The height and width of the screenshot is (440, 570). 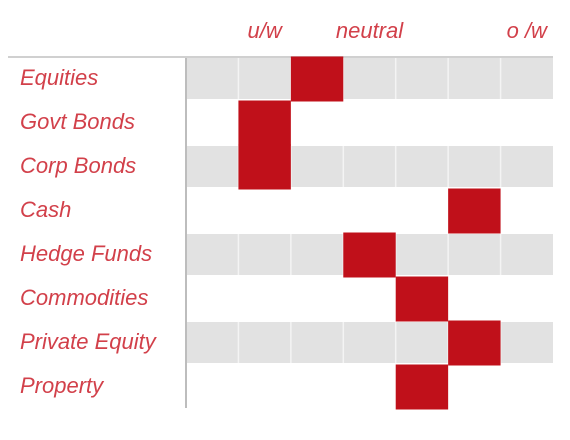 I want to click on column-header-label: neutral, so click(x=370, y=30).